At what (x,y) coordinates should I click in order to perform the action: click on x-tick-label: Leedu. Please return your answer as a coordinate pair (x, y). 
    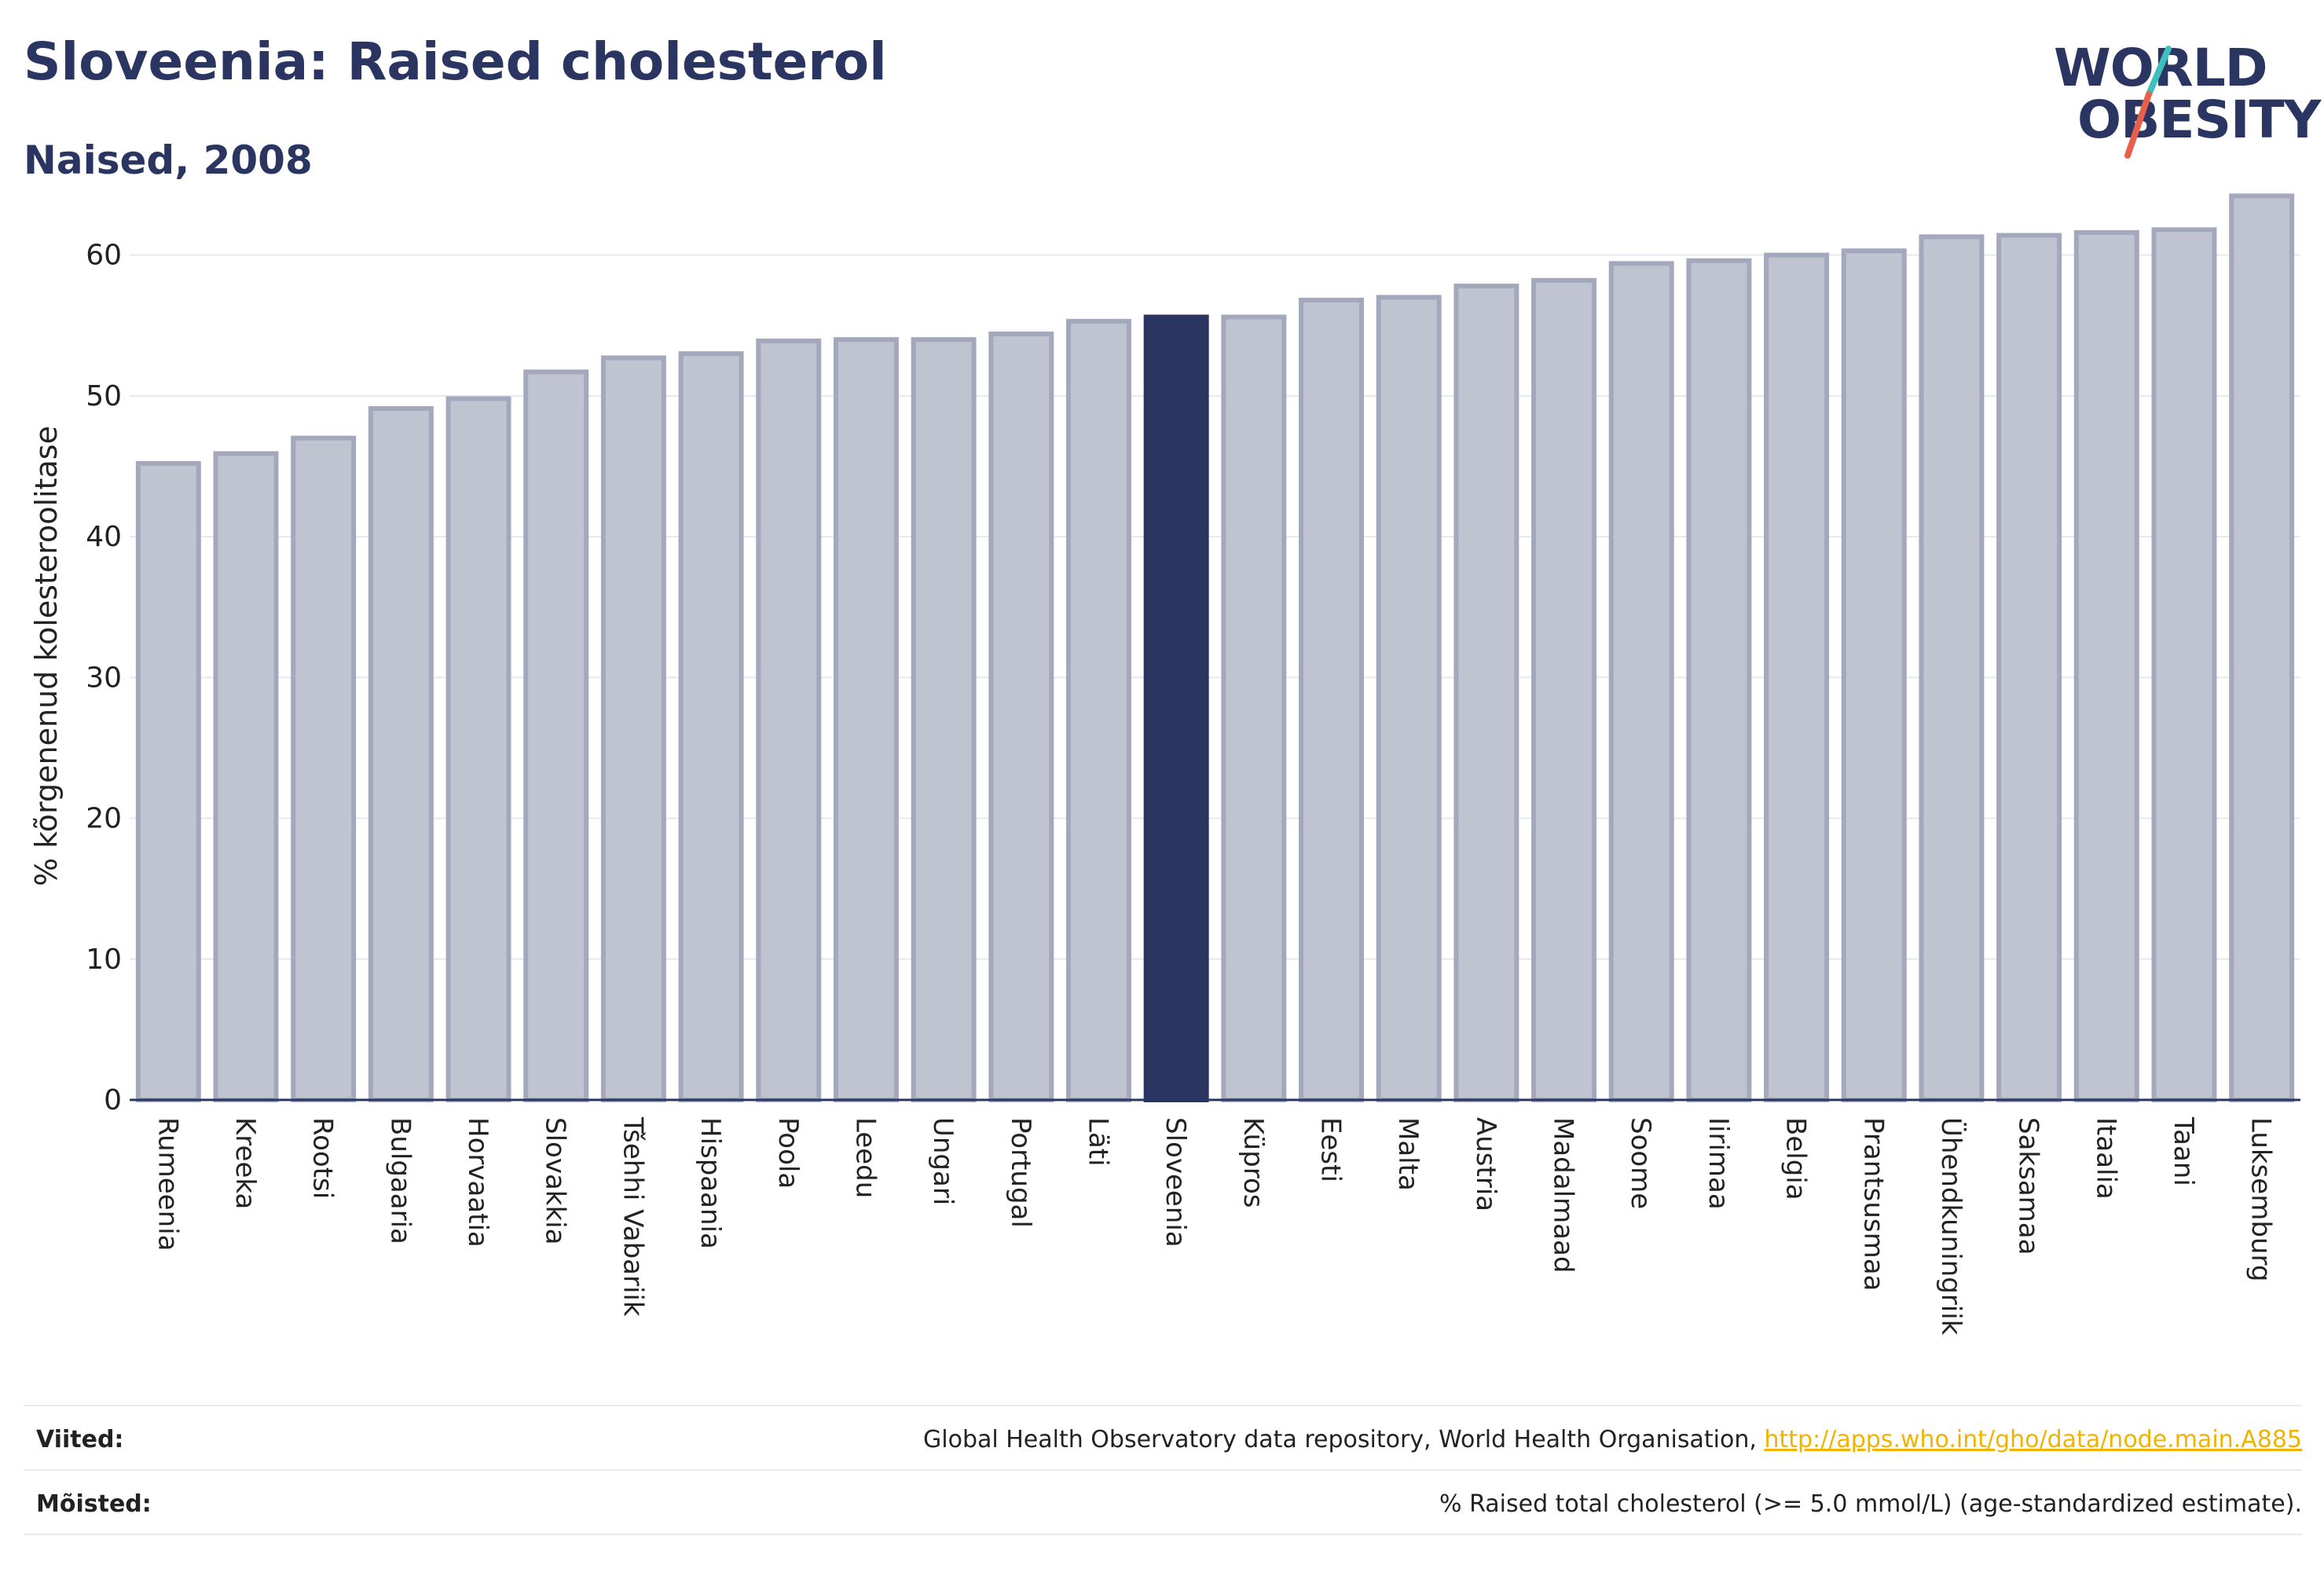
    Looking at the image, I should click on (865, 1157).